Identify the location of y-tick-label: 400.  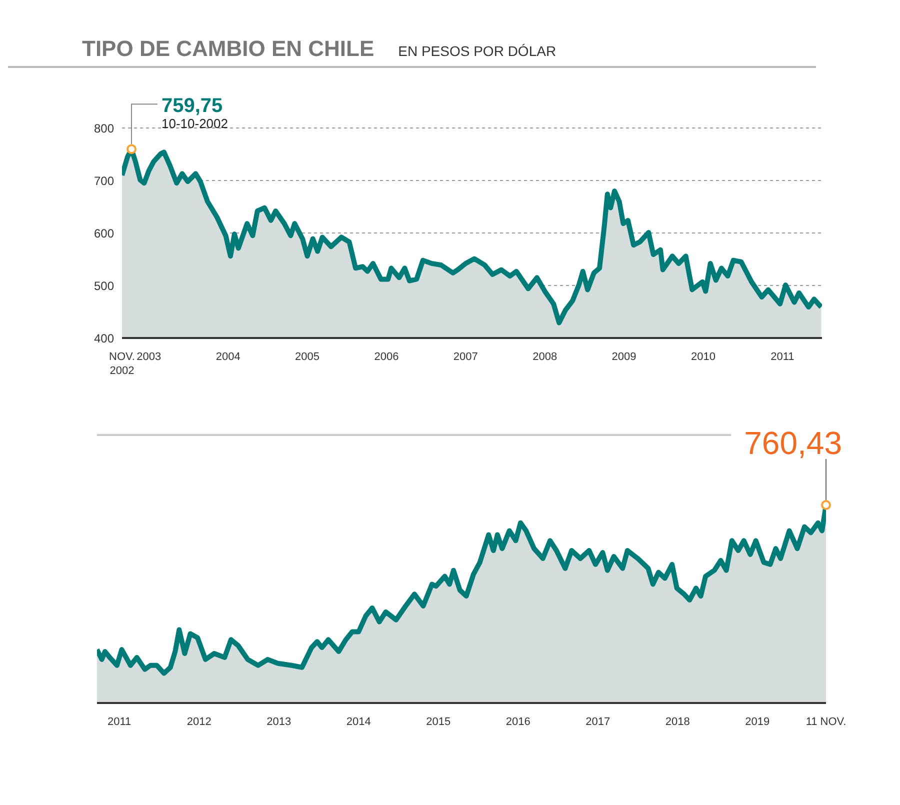
(104, 338).